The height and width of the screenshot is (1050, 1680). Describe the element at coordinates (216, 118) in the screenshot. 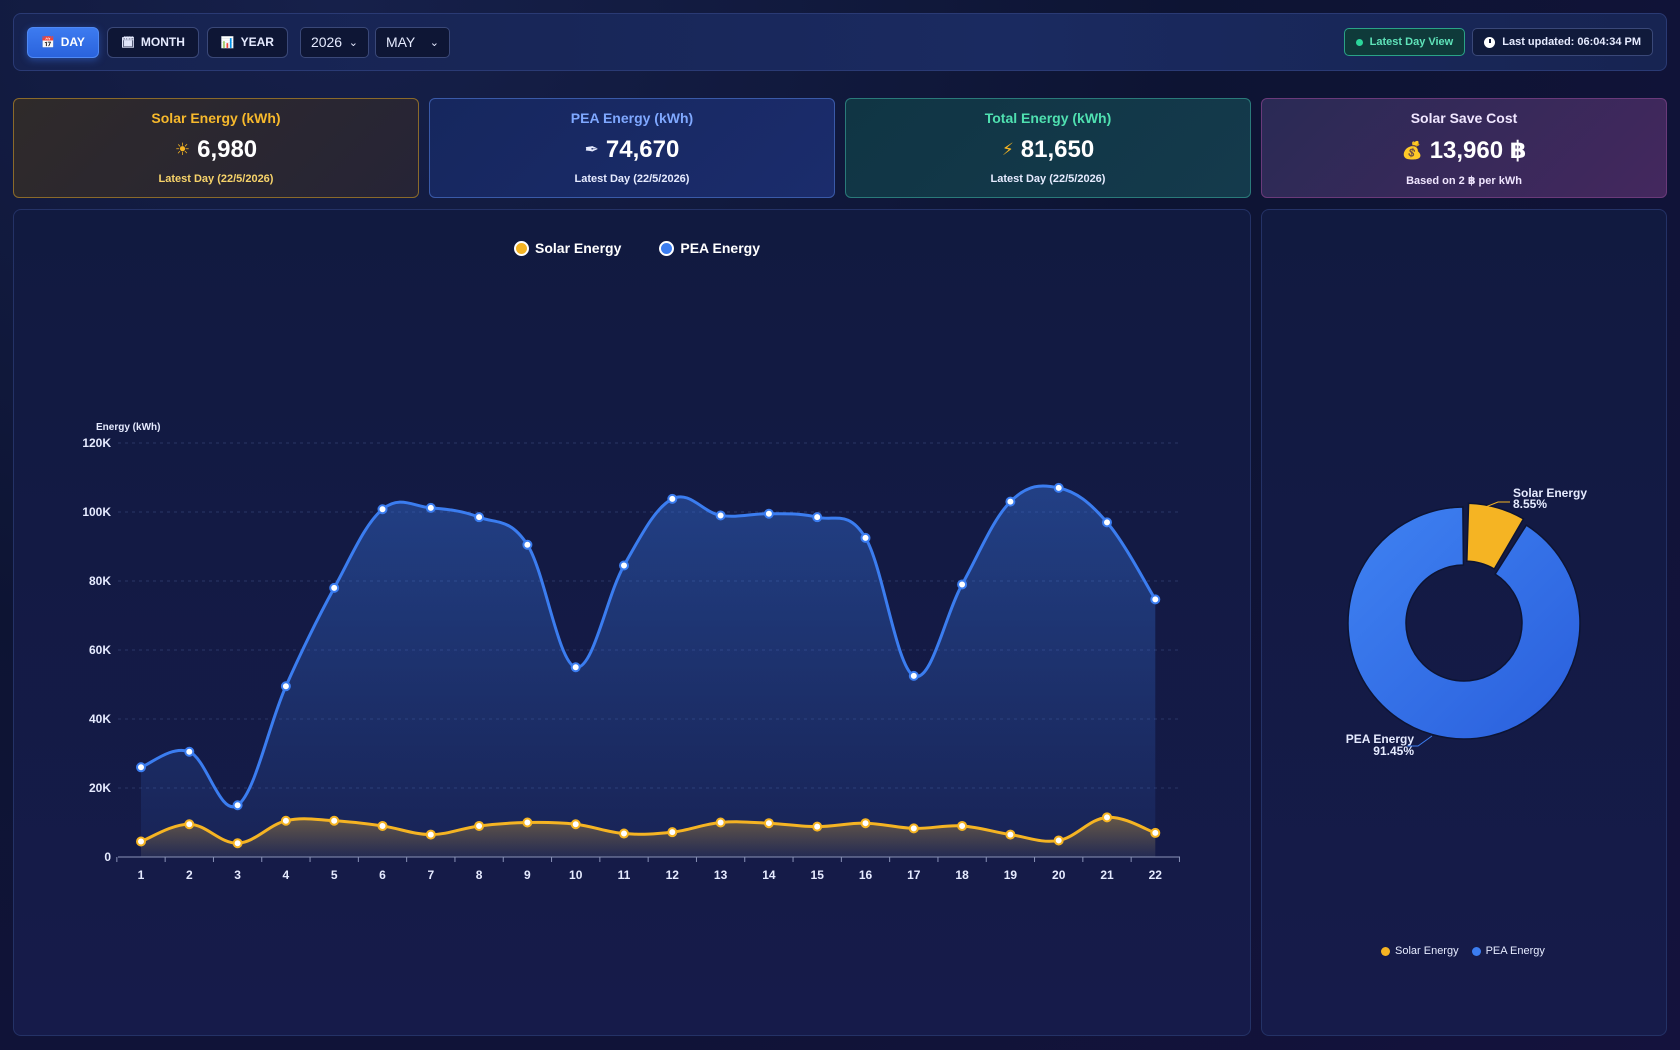

I see `card-title: Solar Energy (kWh)` at that location.